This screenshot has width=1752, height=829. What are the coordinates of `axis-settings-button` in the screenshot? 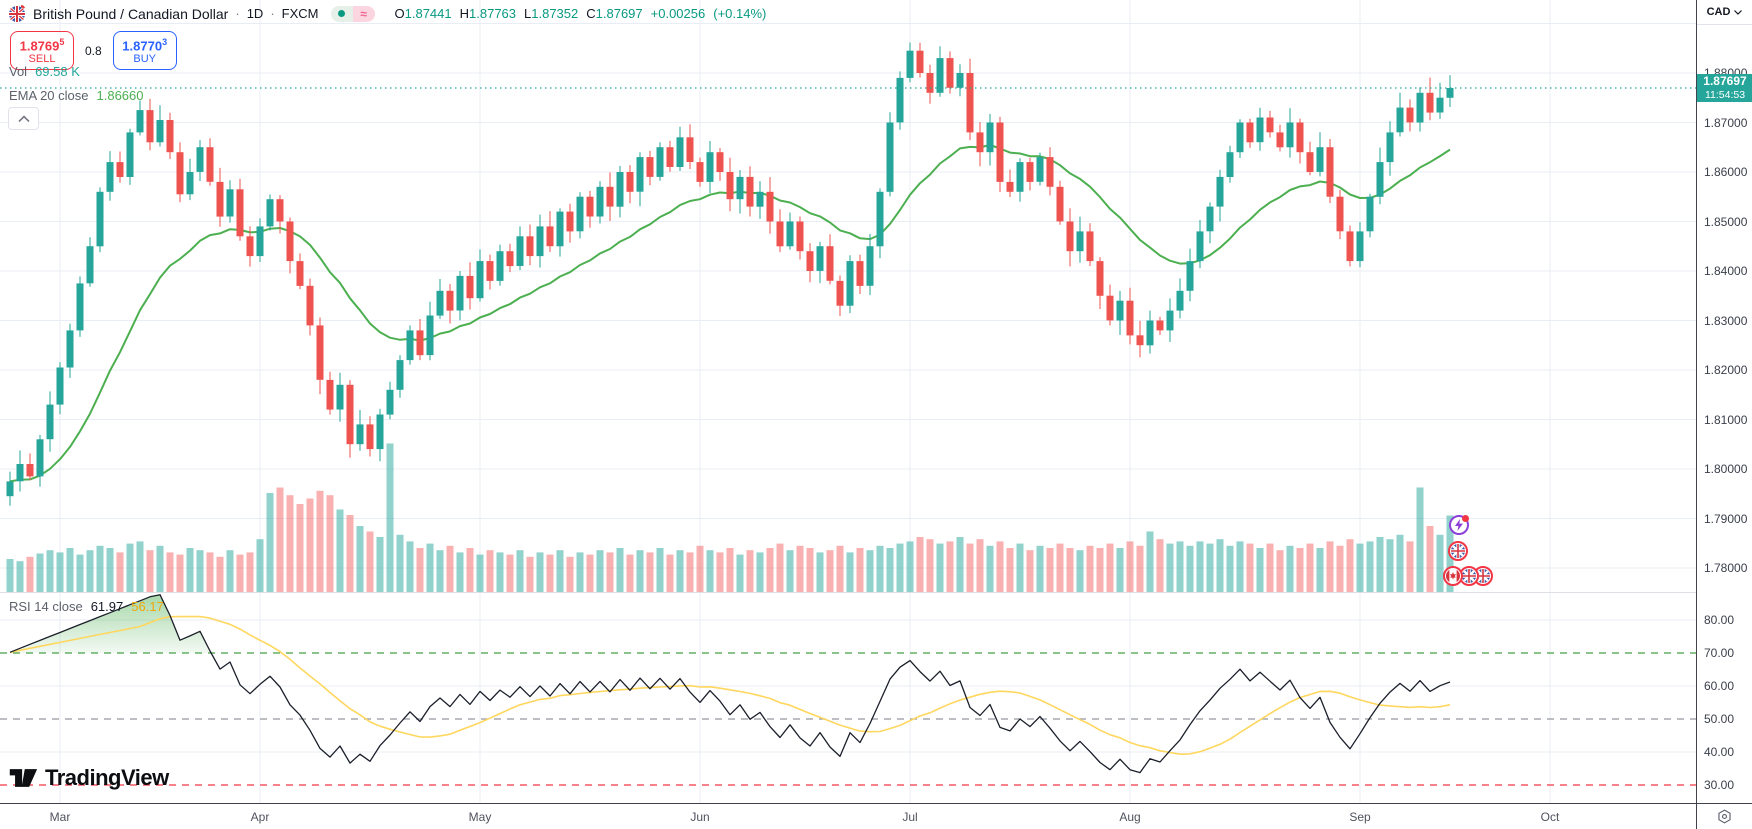 It's located at (1724, 816).